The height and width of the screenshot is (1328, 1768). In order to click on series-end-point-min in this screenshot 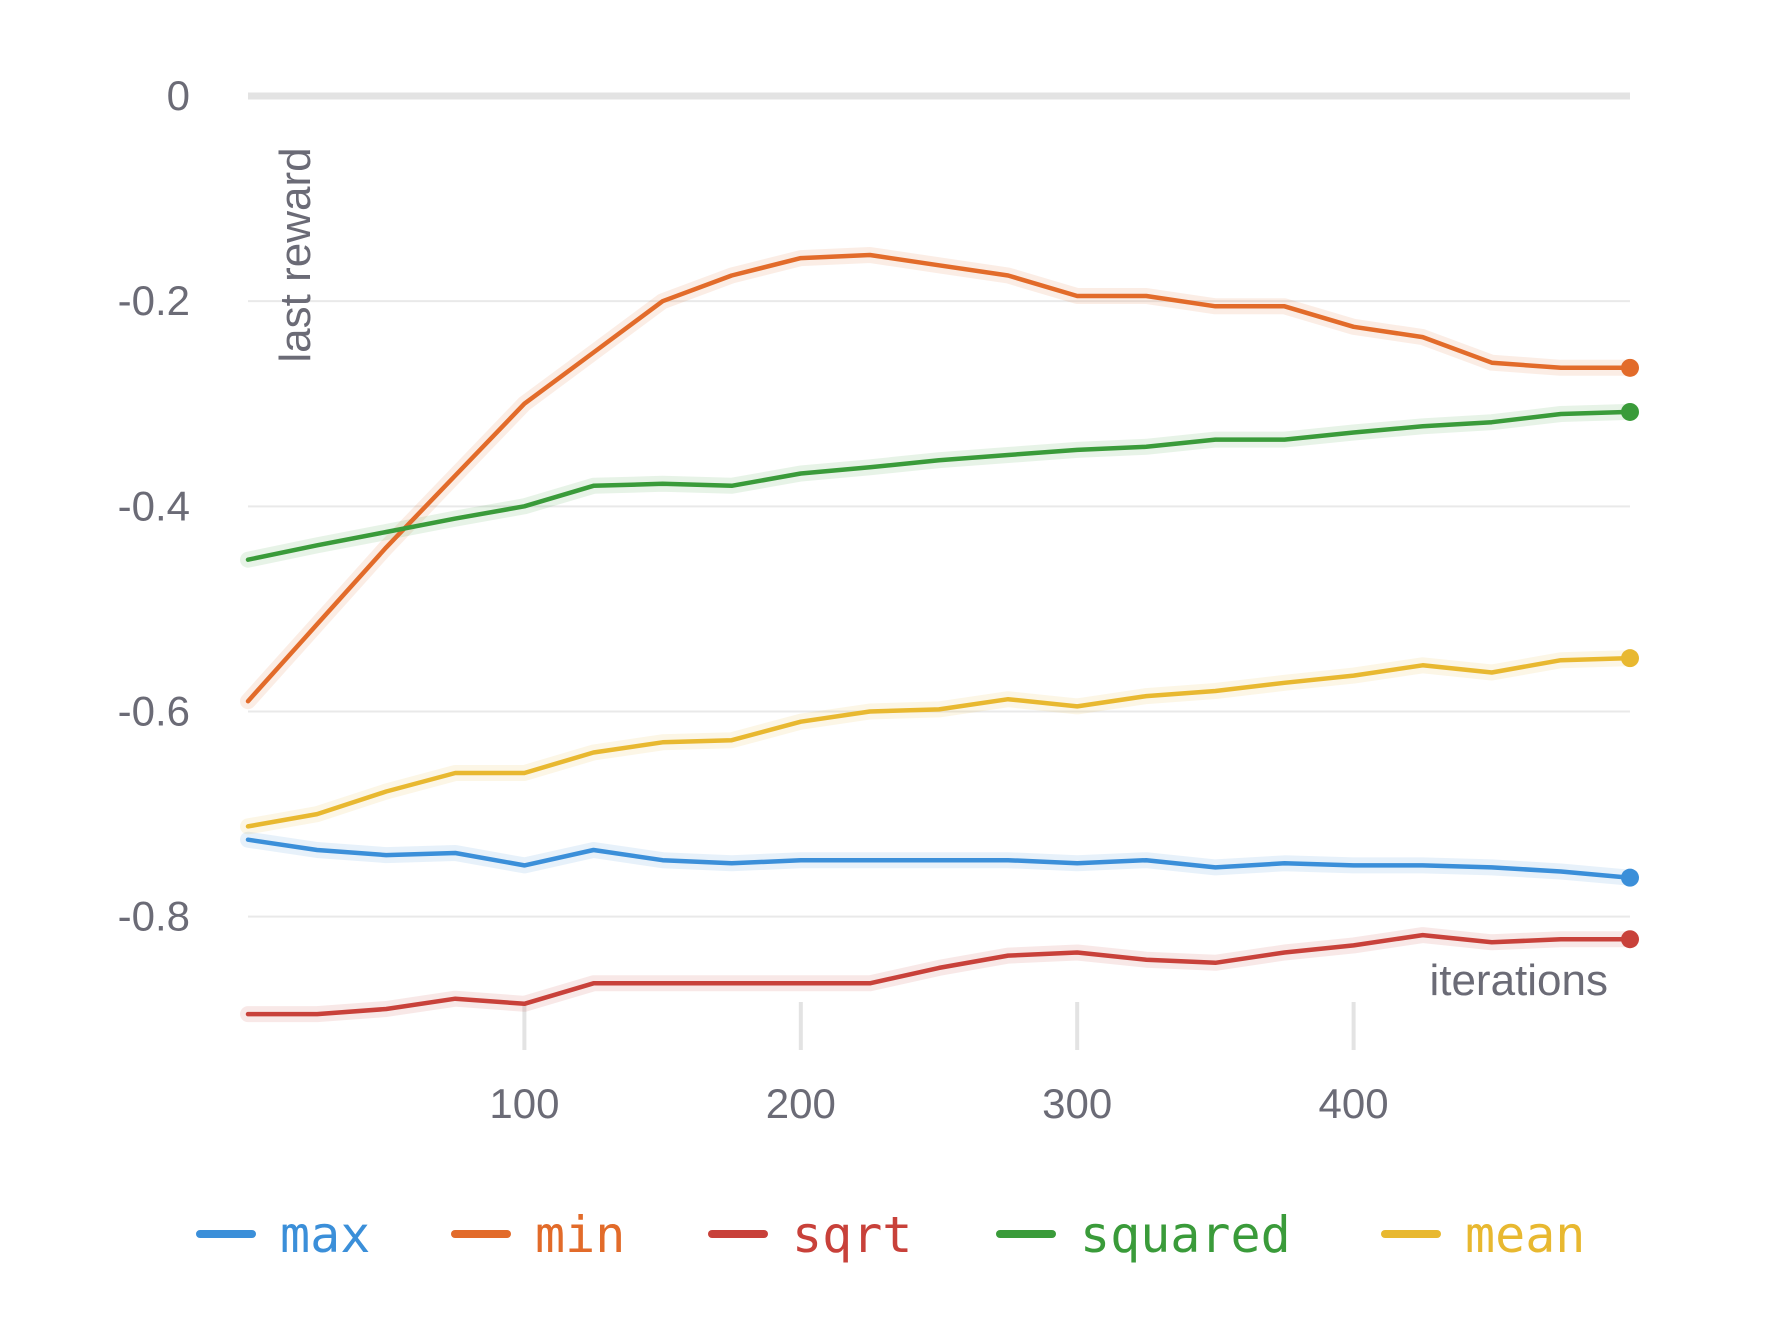, I will do `click(1630, 367)`.